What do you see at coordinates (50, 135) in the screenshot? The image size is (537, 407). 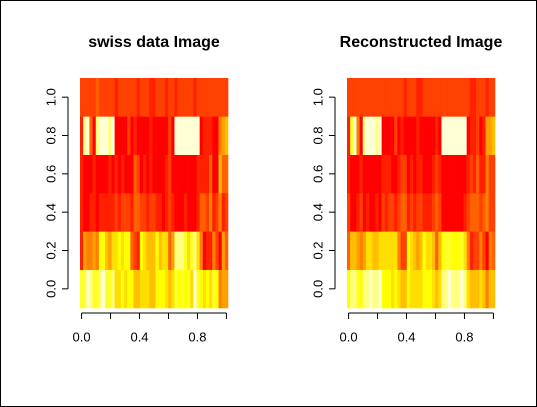 I see `y-tick-label: 0.8` at bounding box center [50, 135].